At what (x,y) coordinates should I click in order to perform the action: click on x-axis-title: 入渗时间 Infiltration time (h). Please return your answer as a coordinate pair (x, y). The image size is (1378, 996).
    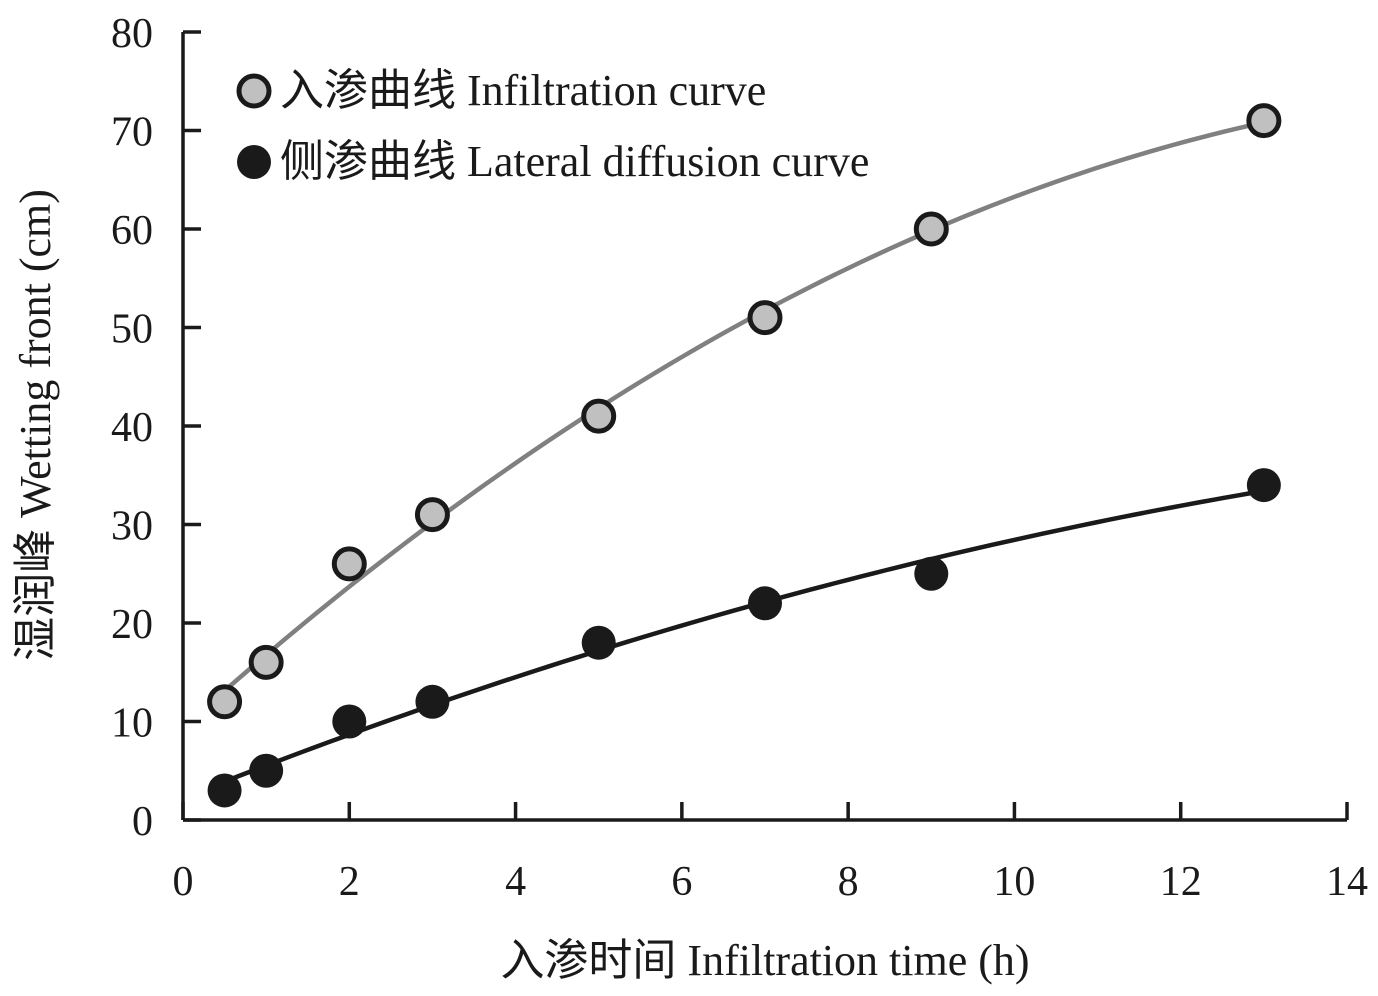
    Looking at the image, I should click on (764, 960).